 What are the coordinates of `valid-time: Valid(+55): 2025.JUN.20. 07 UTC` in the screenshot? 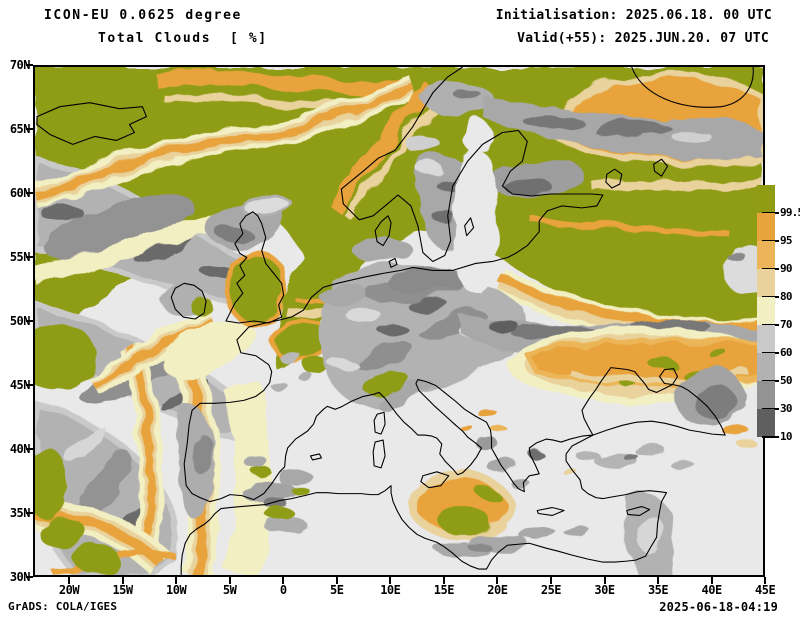 It's located at (643, 38).